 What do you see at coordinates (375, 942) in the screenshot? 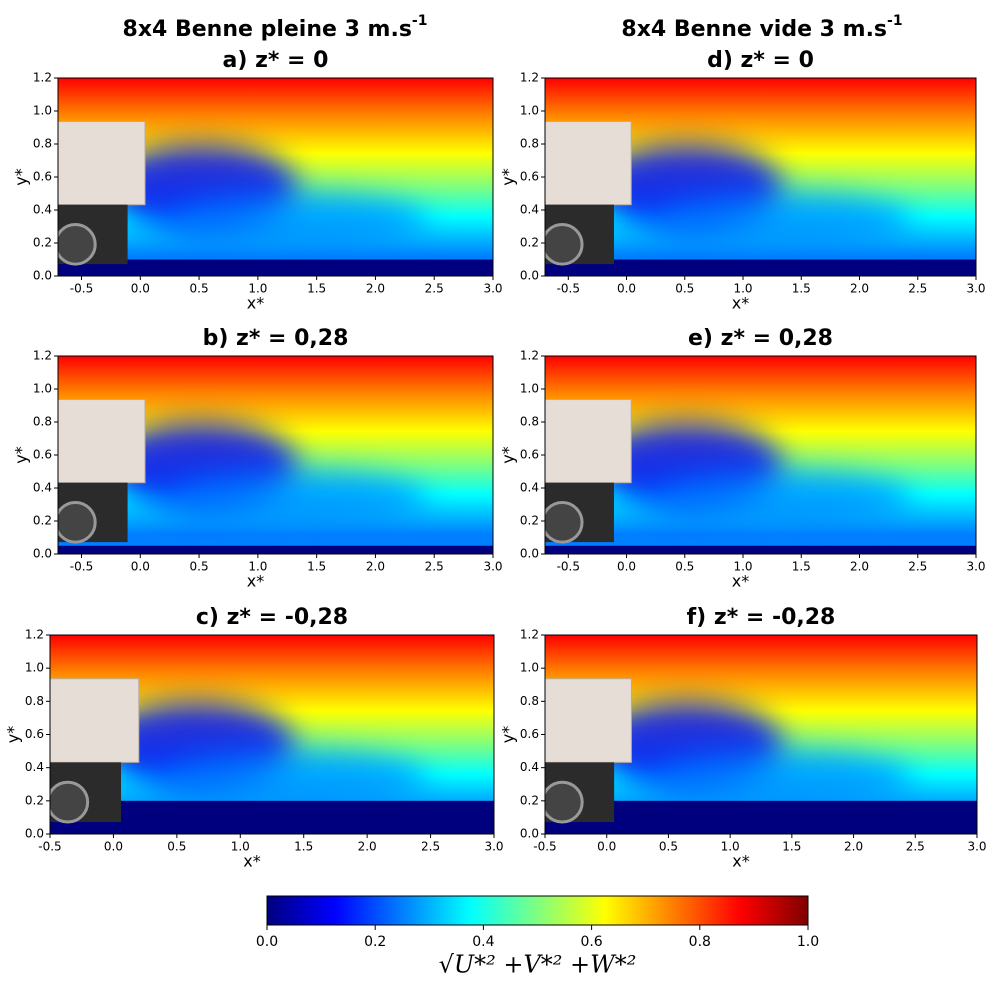
I see `colorbar-tick-label: 0.2` at bounding box center [375, 942].